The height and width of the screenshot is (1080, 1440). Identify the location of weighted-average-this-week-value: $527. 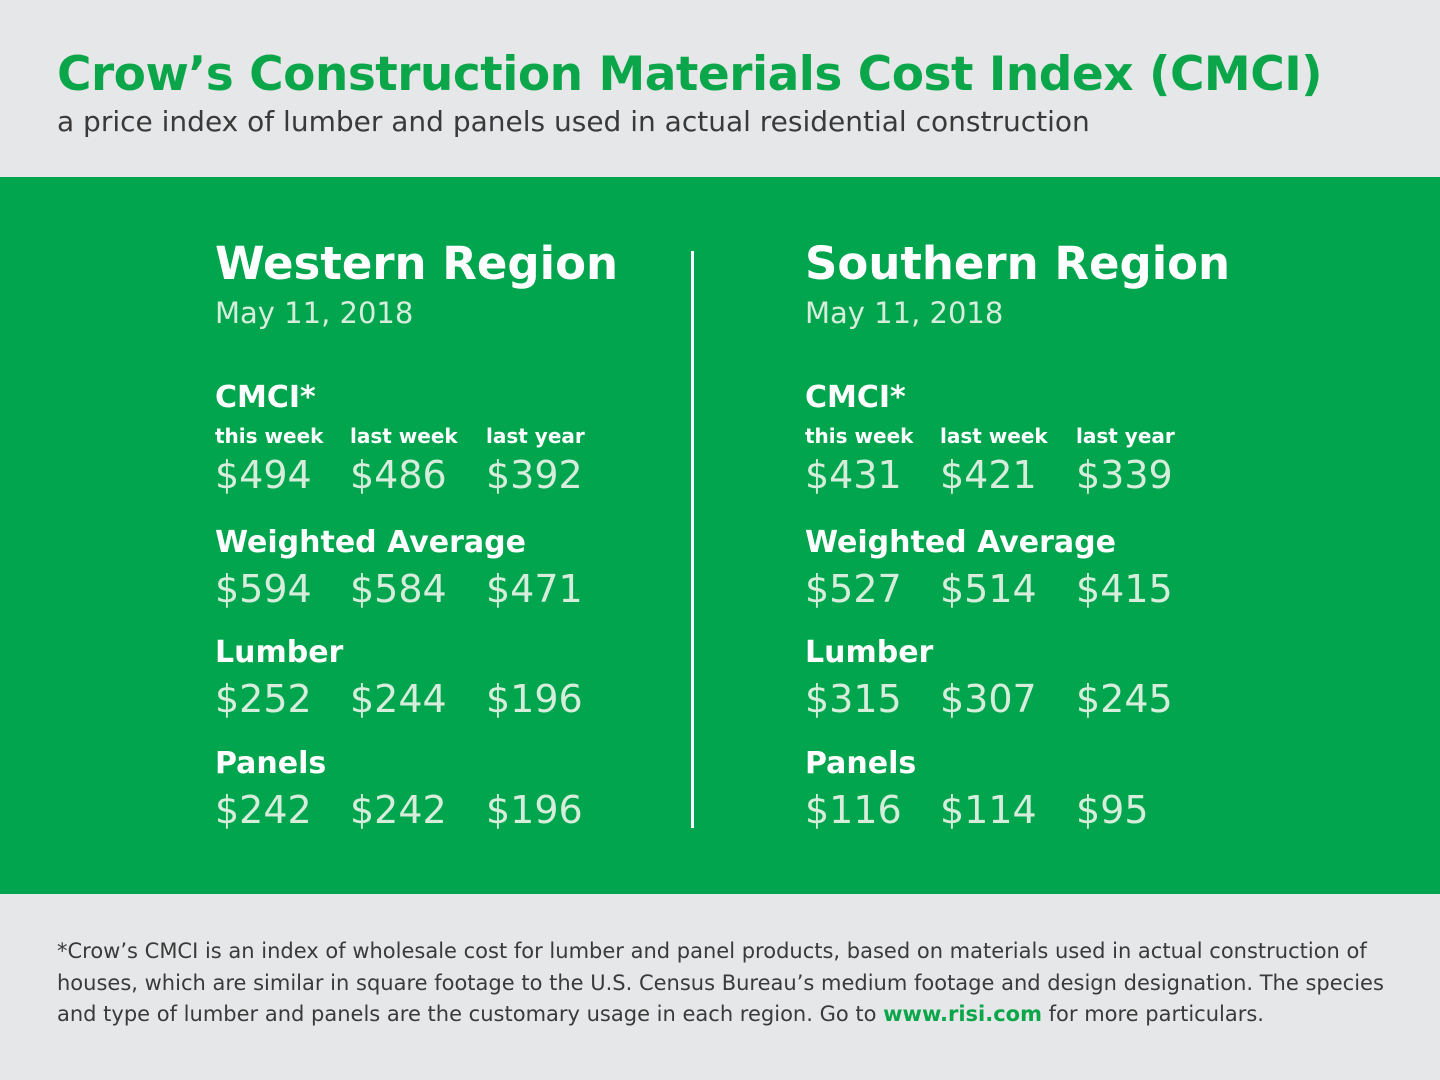
(853, 589).